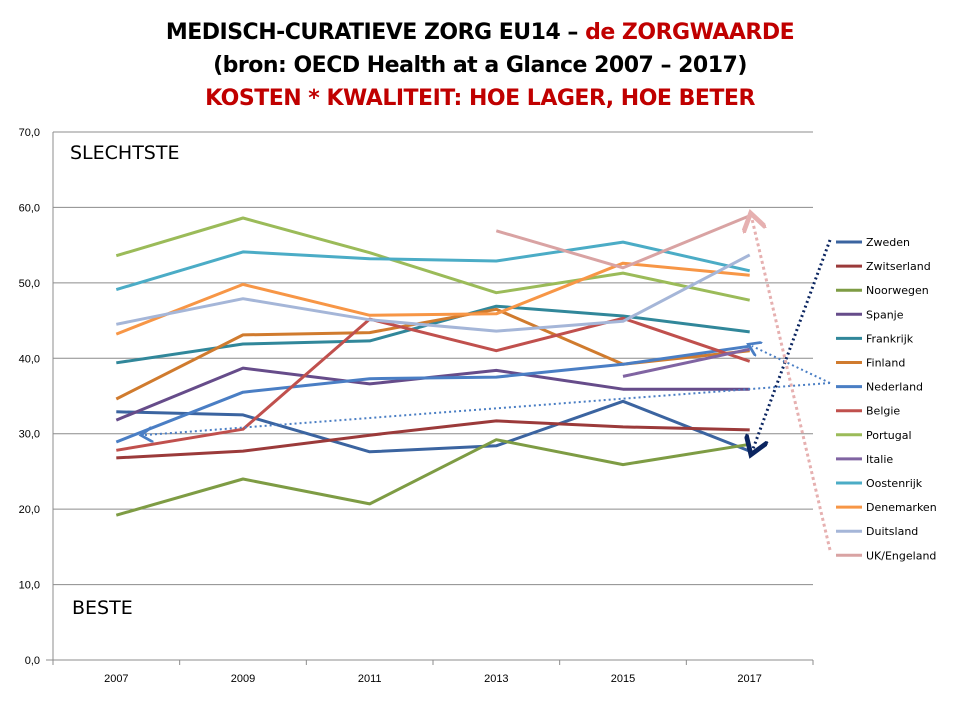 Image resolution: width=960 pixels, height=720 pixels. I want to click on legend-item: Frankrijk, so click(875, 338).